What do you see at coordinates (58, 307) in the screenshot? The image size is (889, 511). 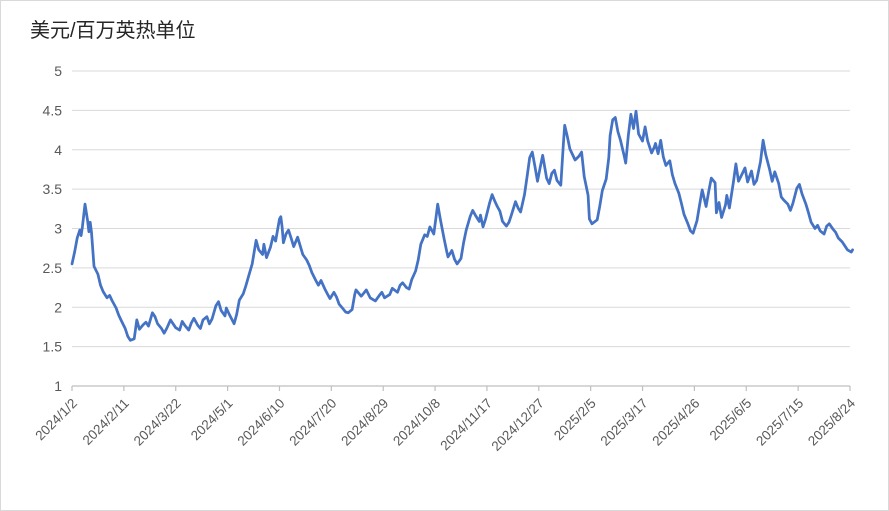 I see `y-axis-tick-label: 2` at bounding box center [58, 307].